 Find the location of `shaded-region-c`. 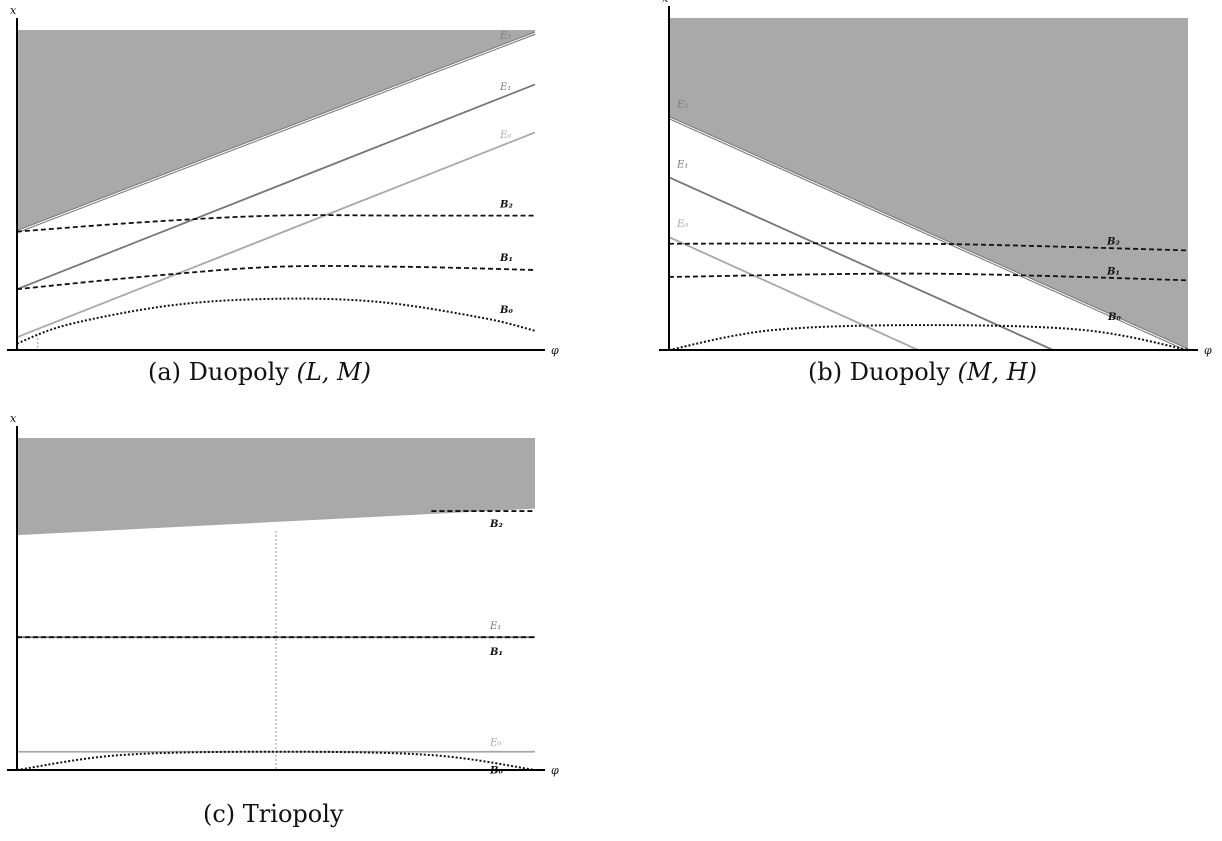

shaded-region-c is located at coordinates (276, 486).